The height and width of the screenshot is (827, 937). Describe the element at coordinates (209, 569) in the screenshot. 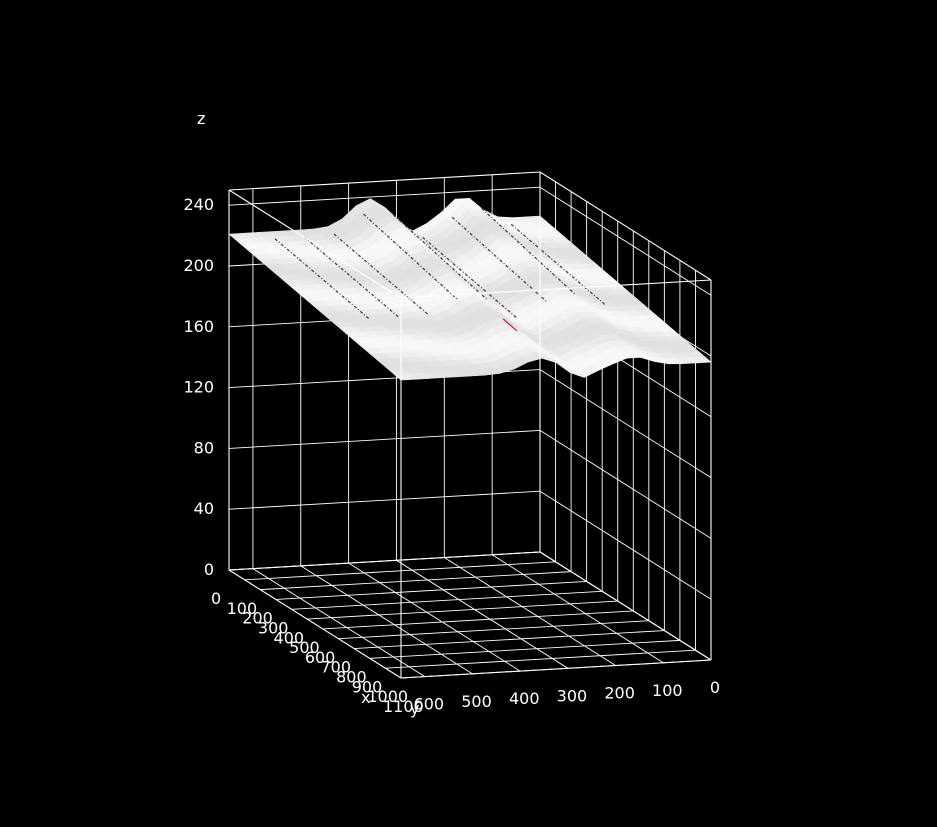

I see `z-tick-label: 0` at that location.